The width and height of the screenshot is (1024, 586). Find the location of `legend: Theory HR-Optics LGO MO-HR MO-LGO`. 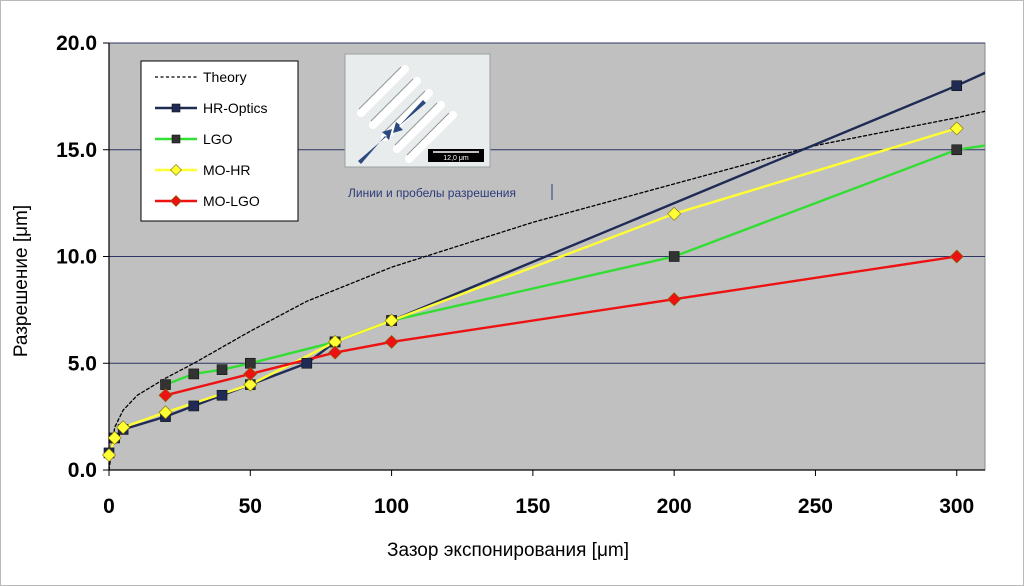

legend: Theory HR-Optics LGO MO-HR MO-LGO is located at coordinates (219, 141).